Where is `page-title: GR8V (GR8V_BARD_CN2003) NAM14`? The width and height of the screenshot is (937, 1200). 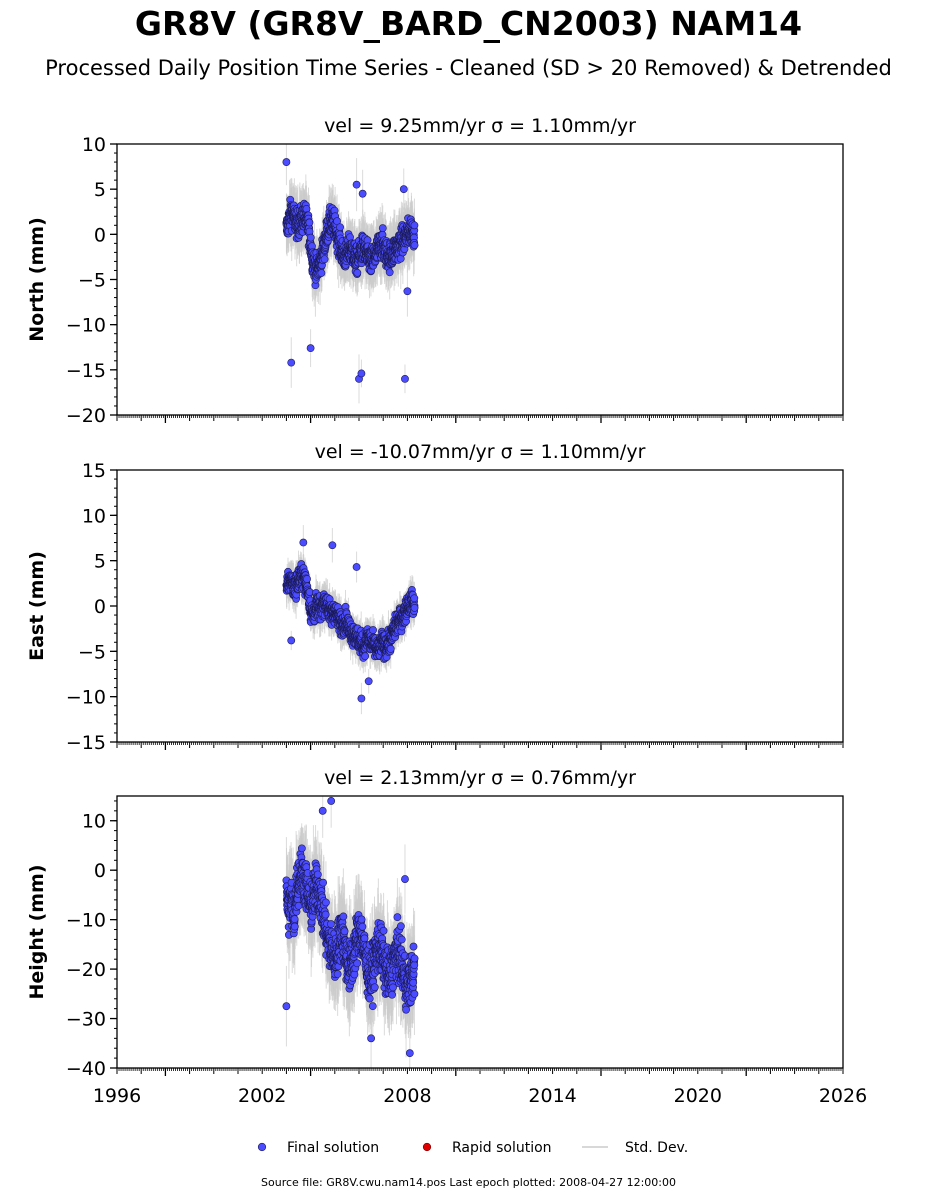
page-title: GR8V (GR8V_BARD_CN2003) NAM14 is located at coordinates (468, 23).